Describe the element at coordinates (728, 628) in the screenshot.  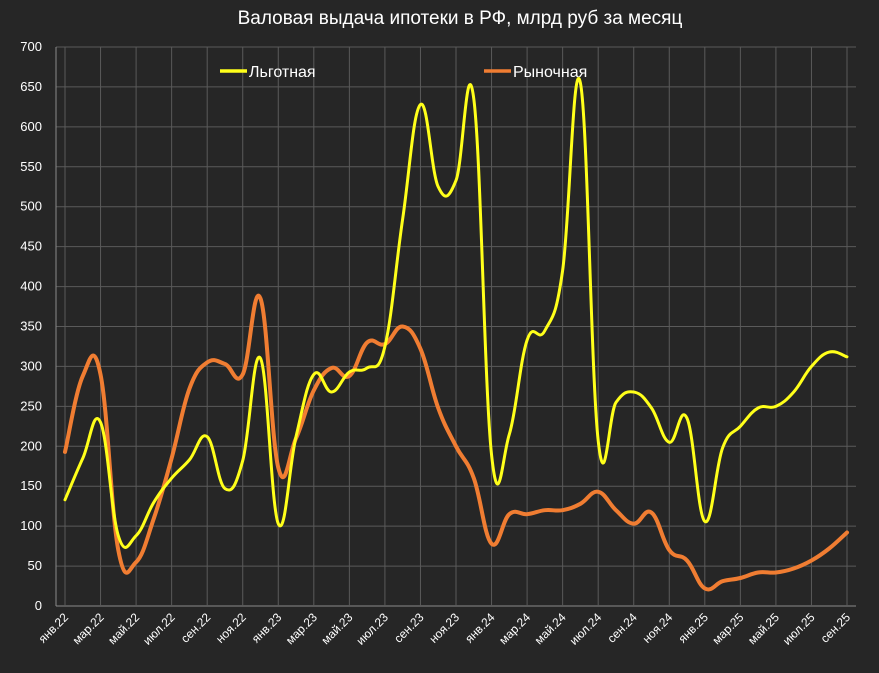
I see `x-tick-label: мар.25` at that location.